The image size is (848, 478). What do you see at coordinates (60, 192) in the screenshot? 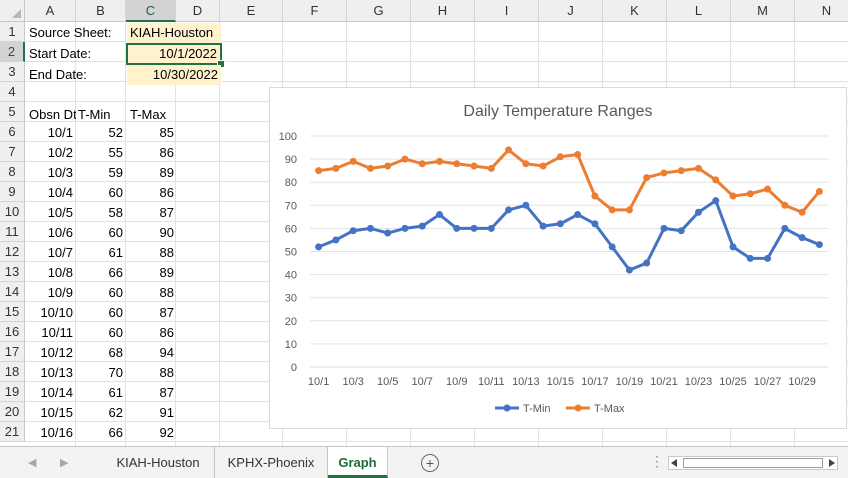
I see `data-cell: 10/4` at bounding box center [60, 192].